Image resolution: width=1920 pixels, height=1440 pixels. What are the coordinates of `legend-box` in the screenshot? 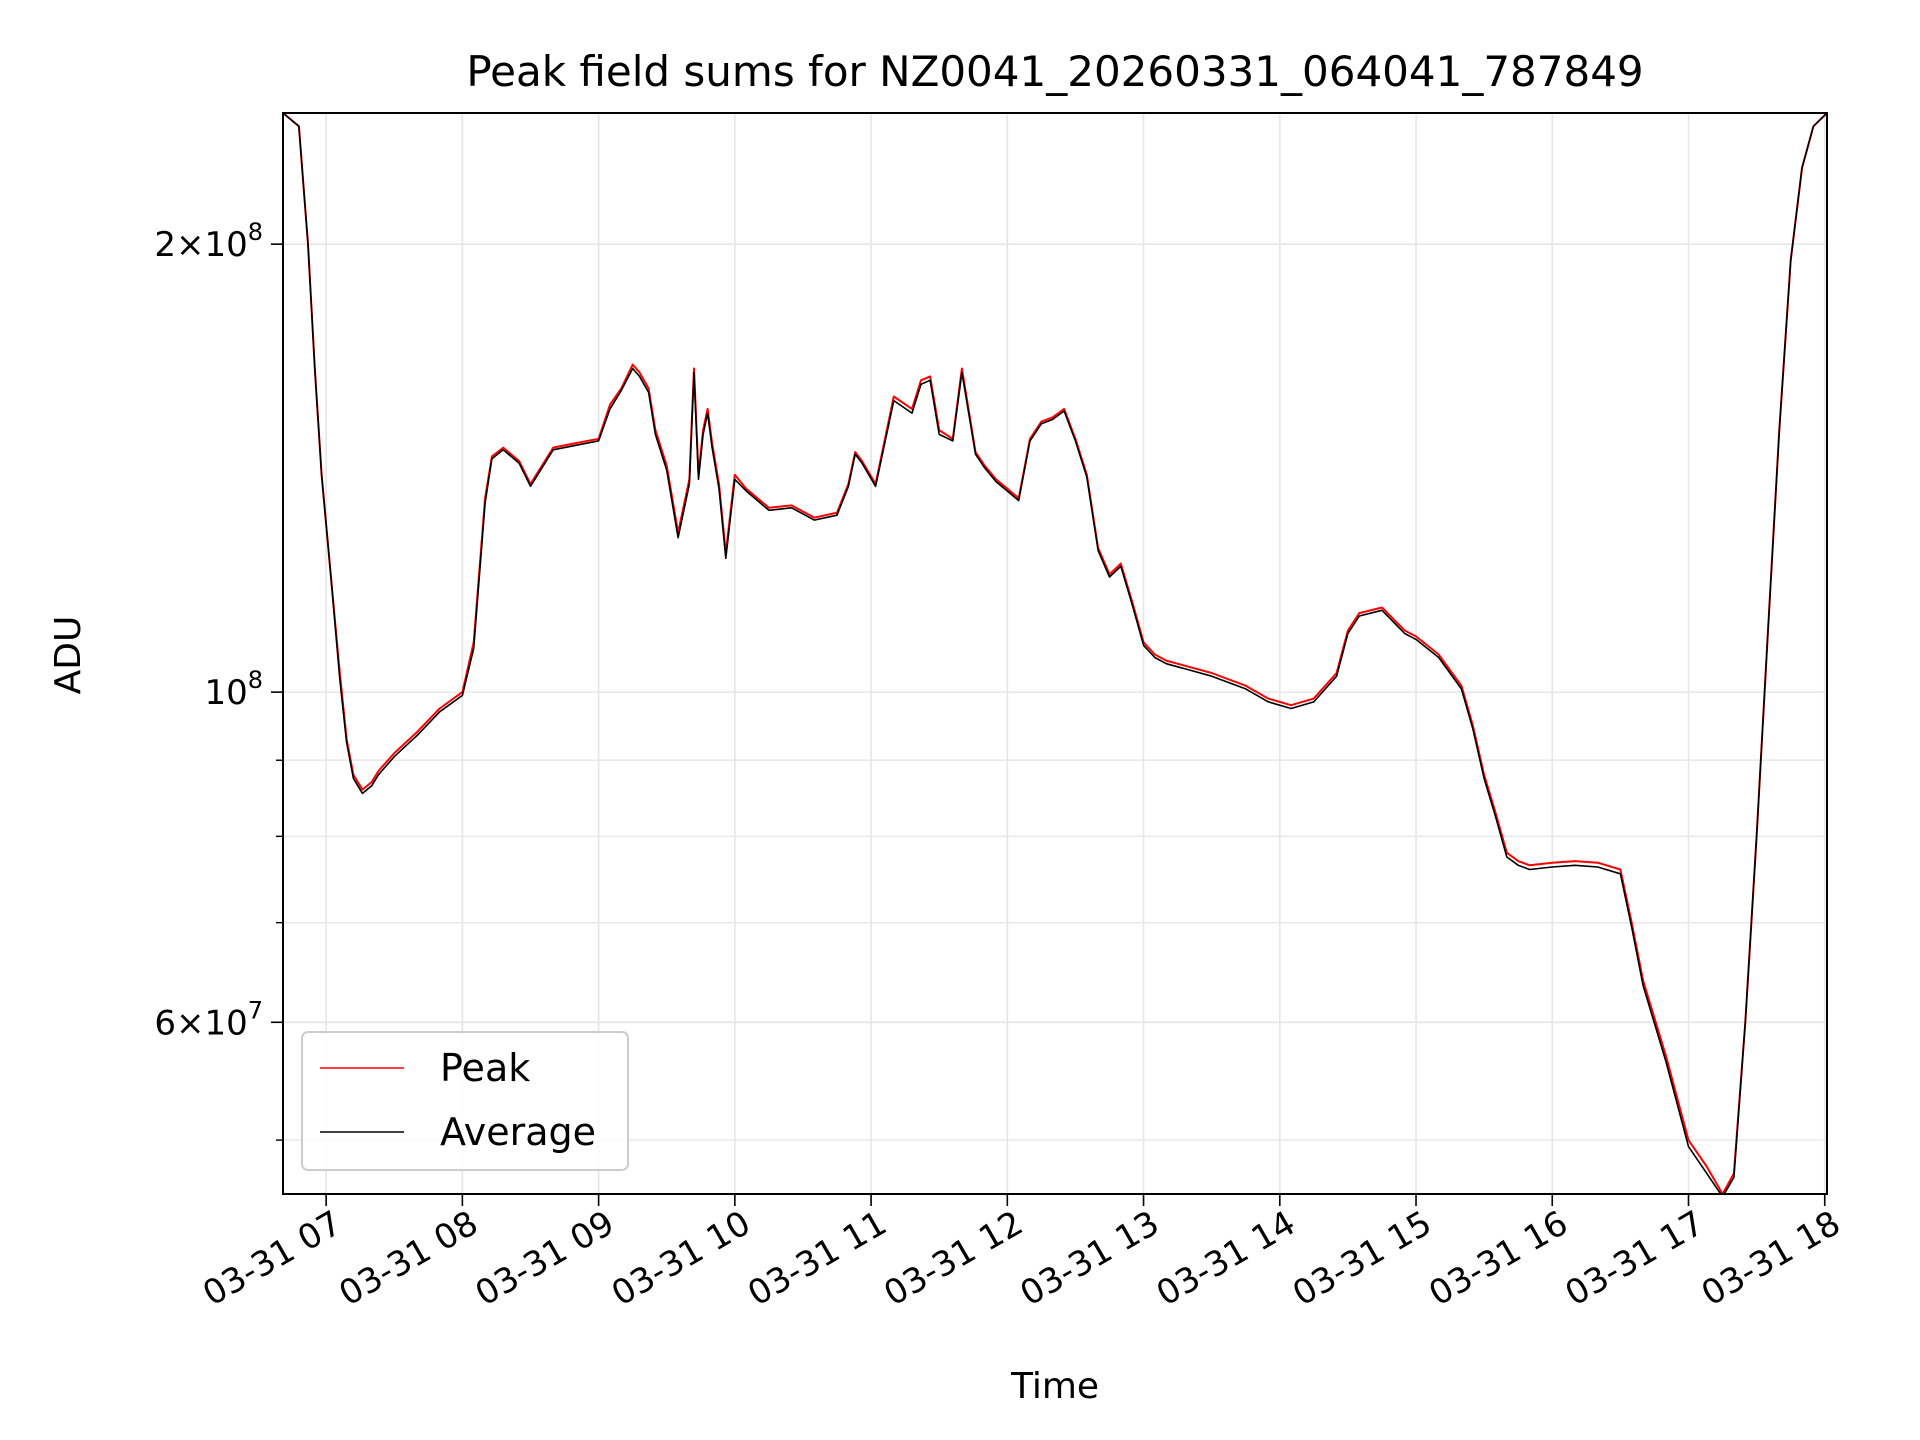 It's located at (465, 1101).